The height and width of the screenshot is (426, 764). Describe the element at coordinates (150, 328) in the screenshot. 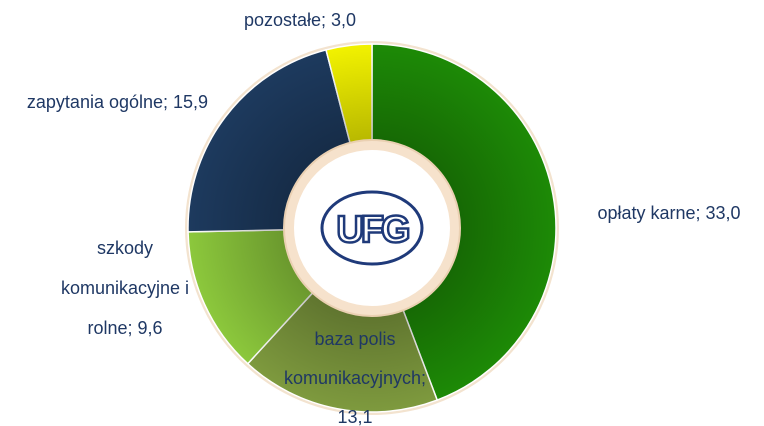

I see `value-label: 9,6` at that location.